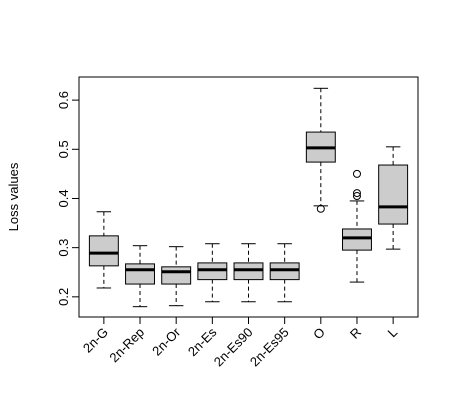 This screenshot has height=414, width=460. What do you see at coordinates (355, 333) in the screenshot?
I see `x-tick-label: R` at bounding box center [355, 333].